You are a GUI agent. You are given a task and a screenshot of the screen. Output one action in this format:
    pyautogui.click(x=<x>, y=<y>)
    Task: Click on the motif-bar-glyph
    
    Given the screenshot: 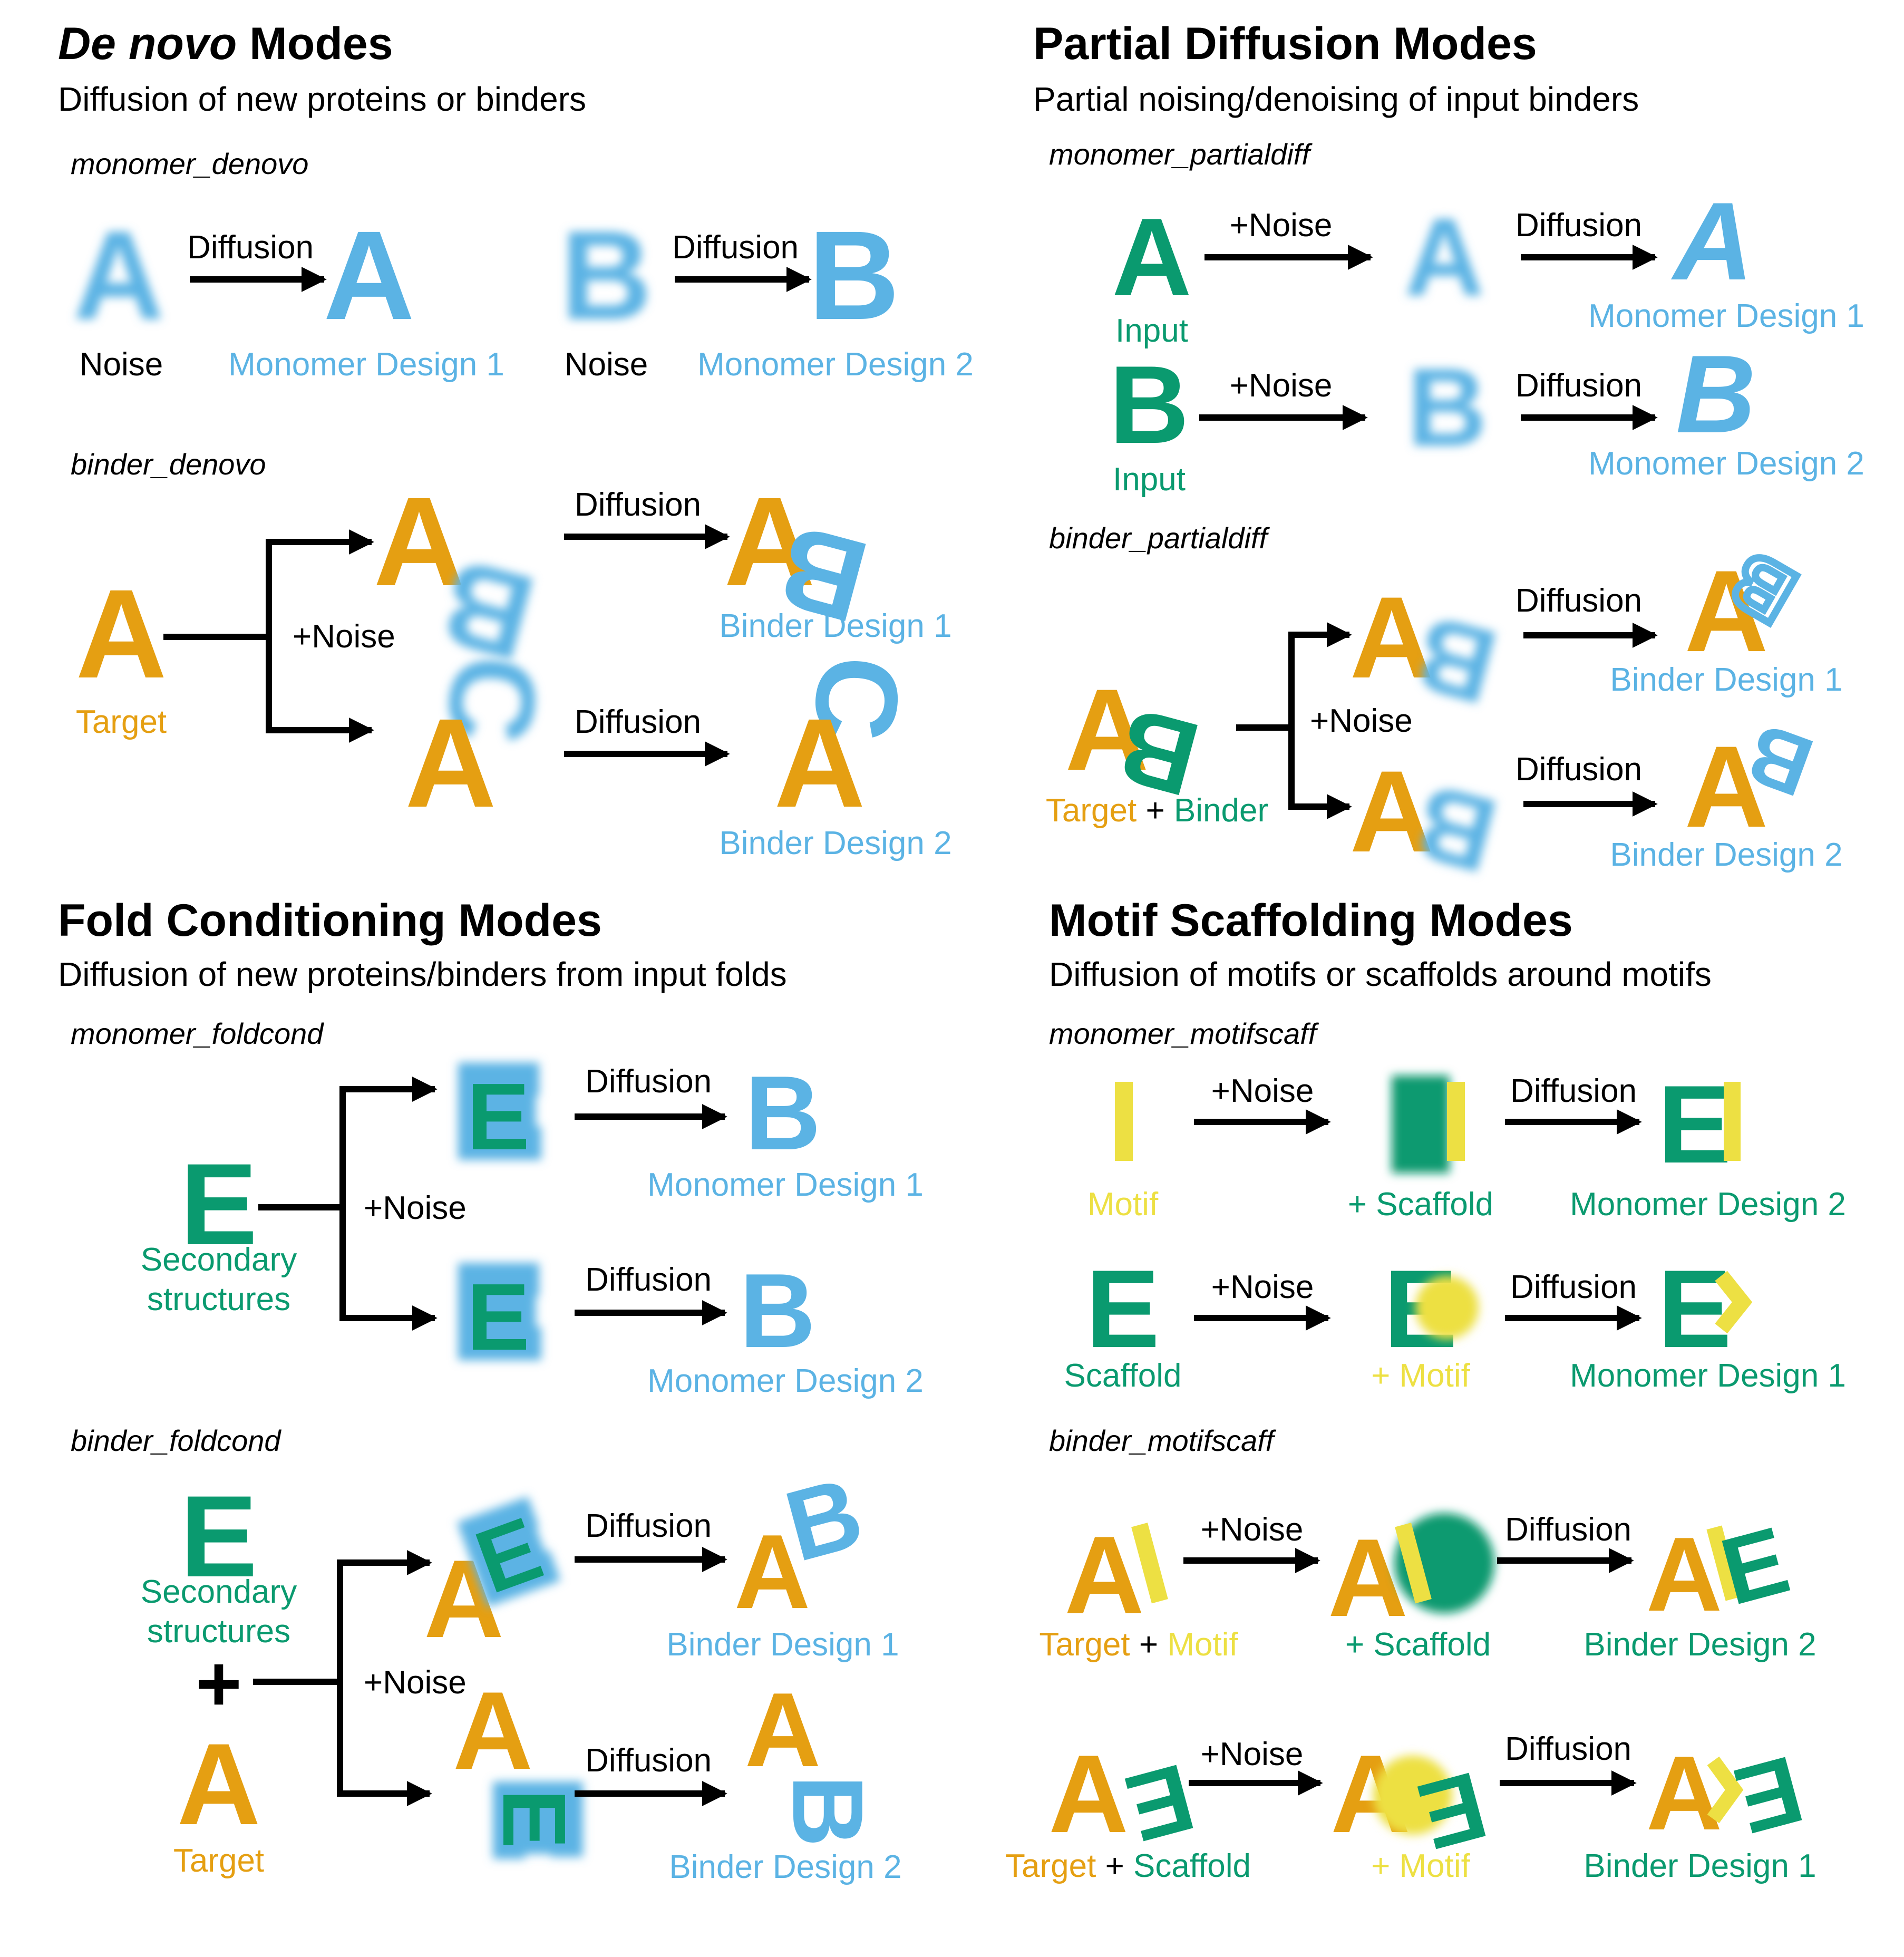 What is the action you would take?
    pyautogui.click(x=1124, y=1121)
    